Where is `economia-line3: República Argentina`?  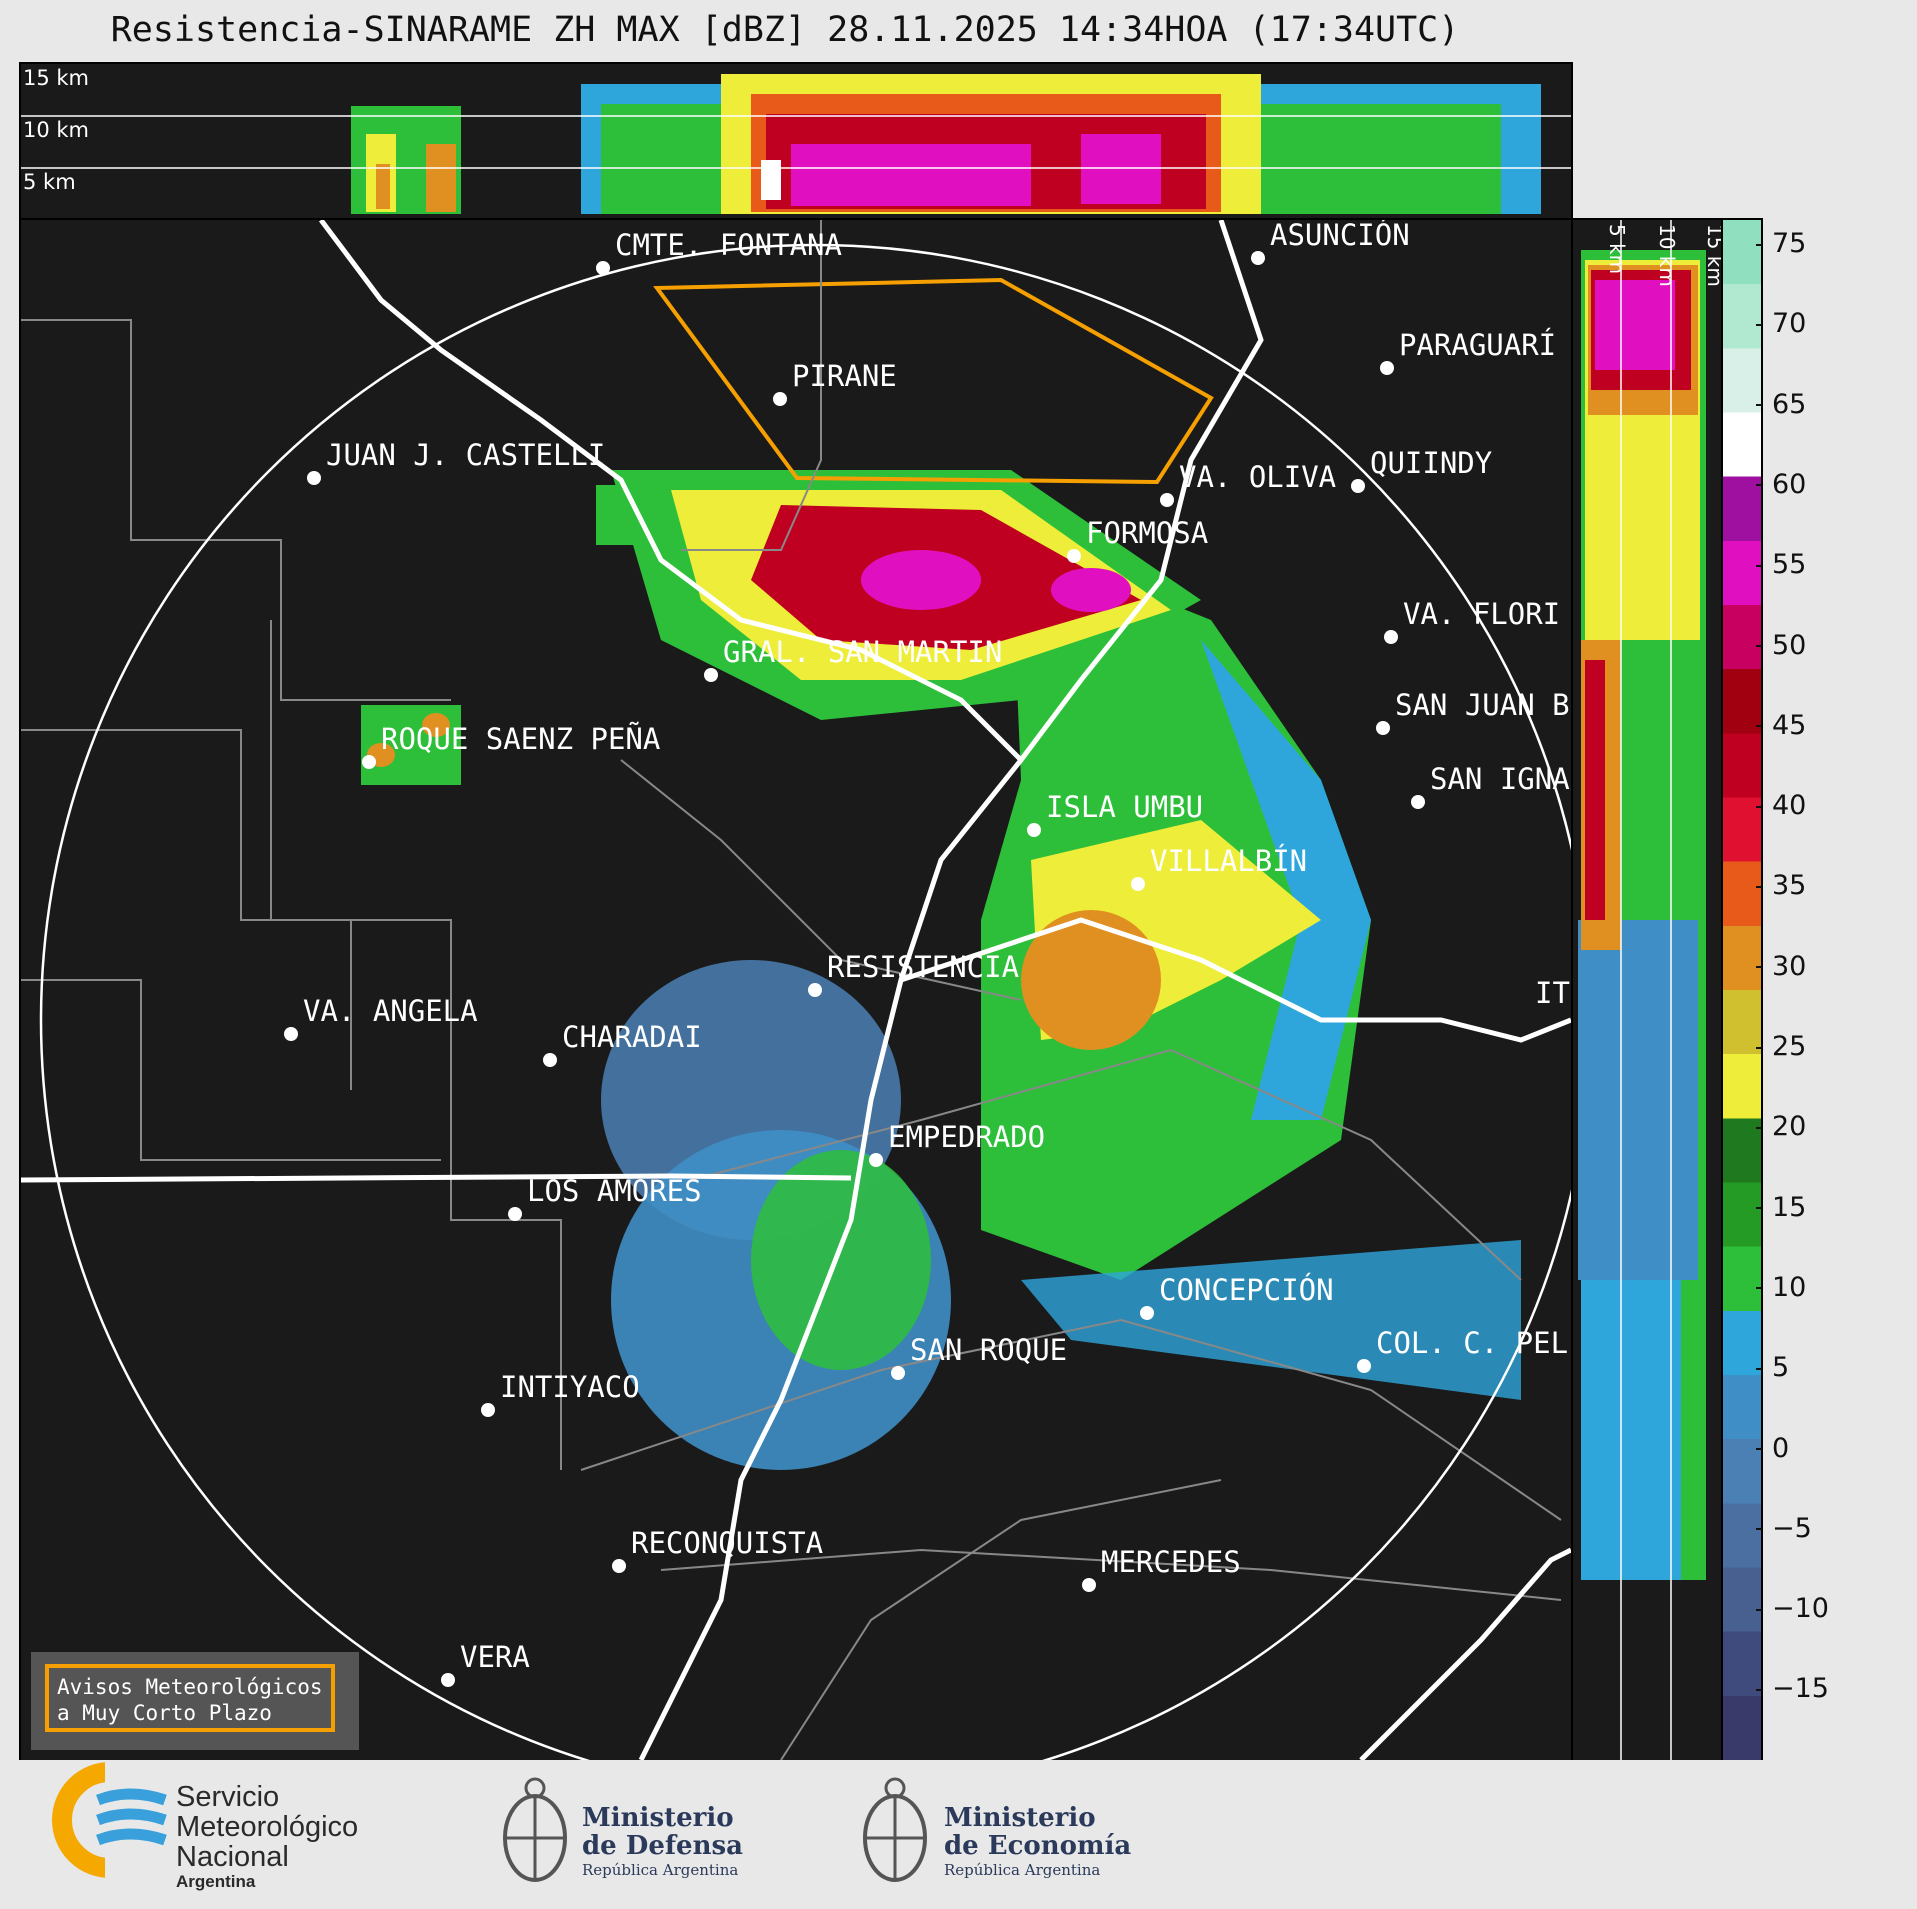 economia-line3: República Argentina is located at coordinates (1022, 1870).